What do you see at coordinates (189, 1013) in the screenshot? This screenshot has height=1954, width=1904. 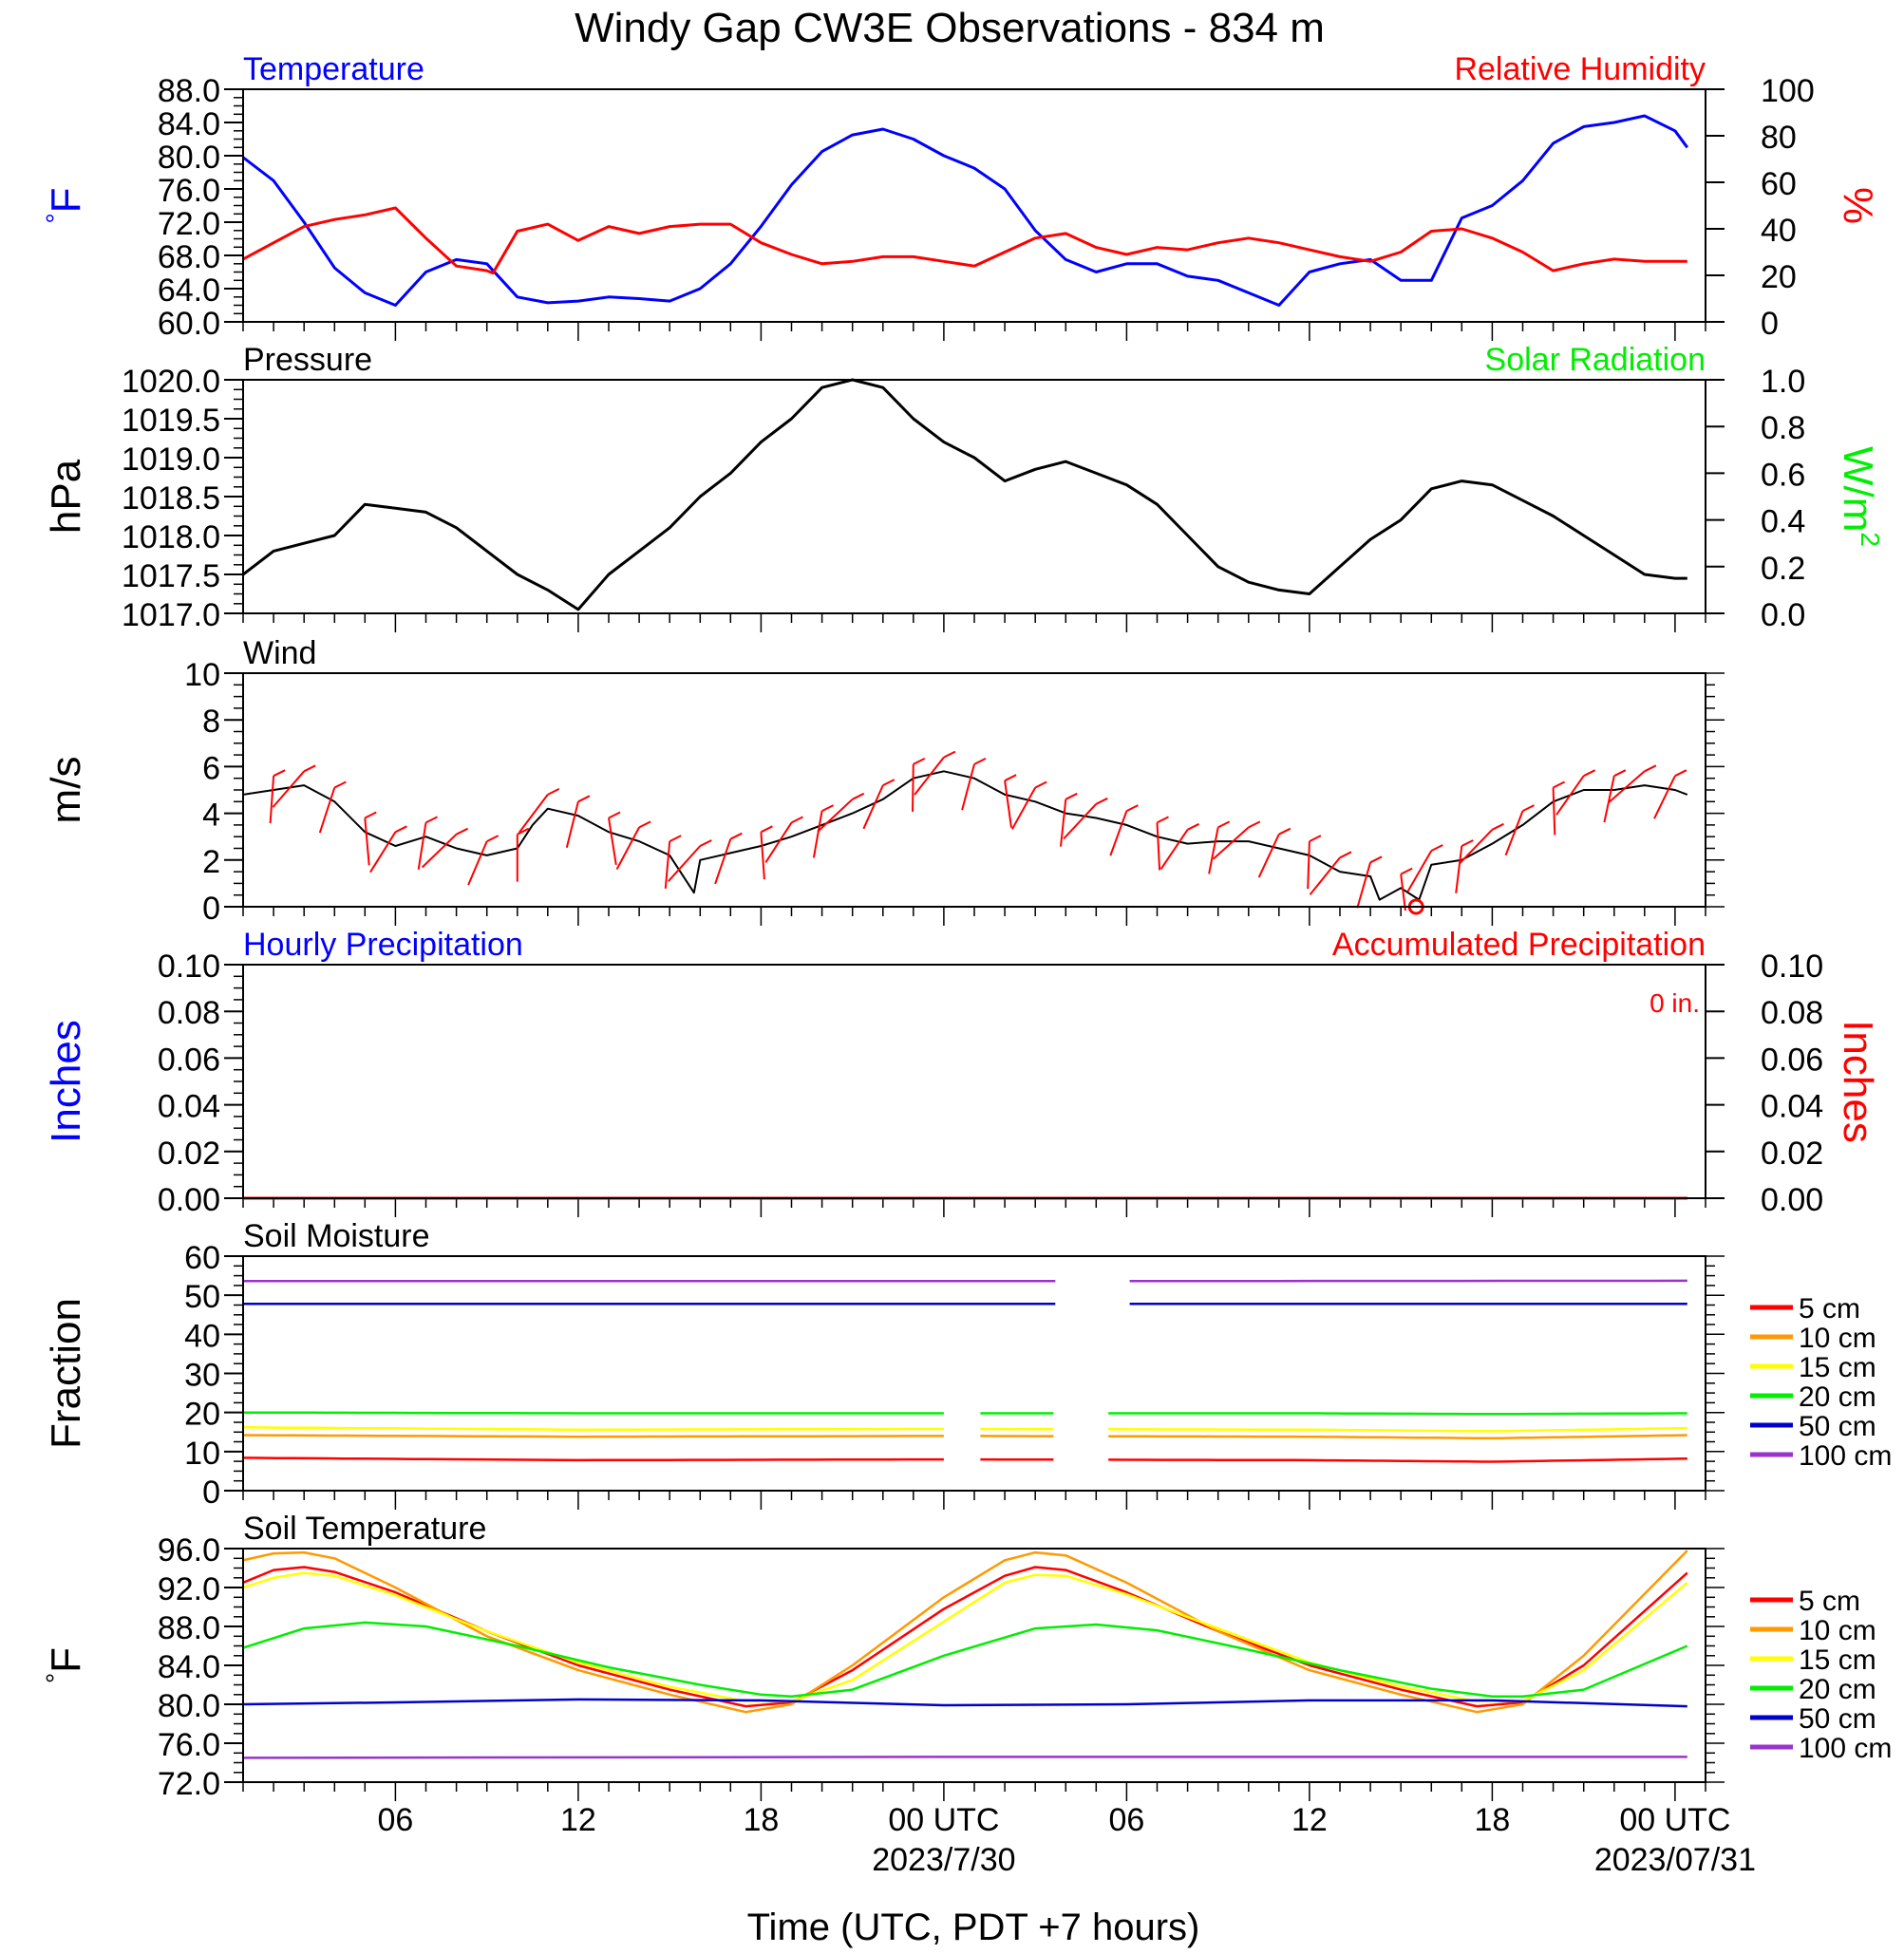 I see `y-tick-label-left: 0.08` at bounding box center [189, 1013].